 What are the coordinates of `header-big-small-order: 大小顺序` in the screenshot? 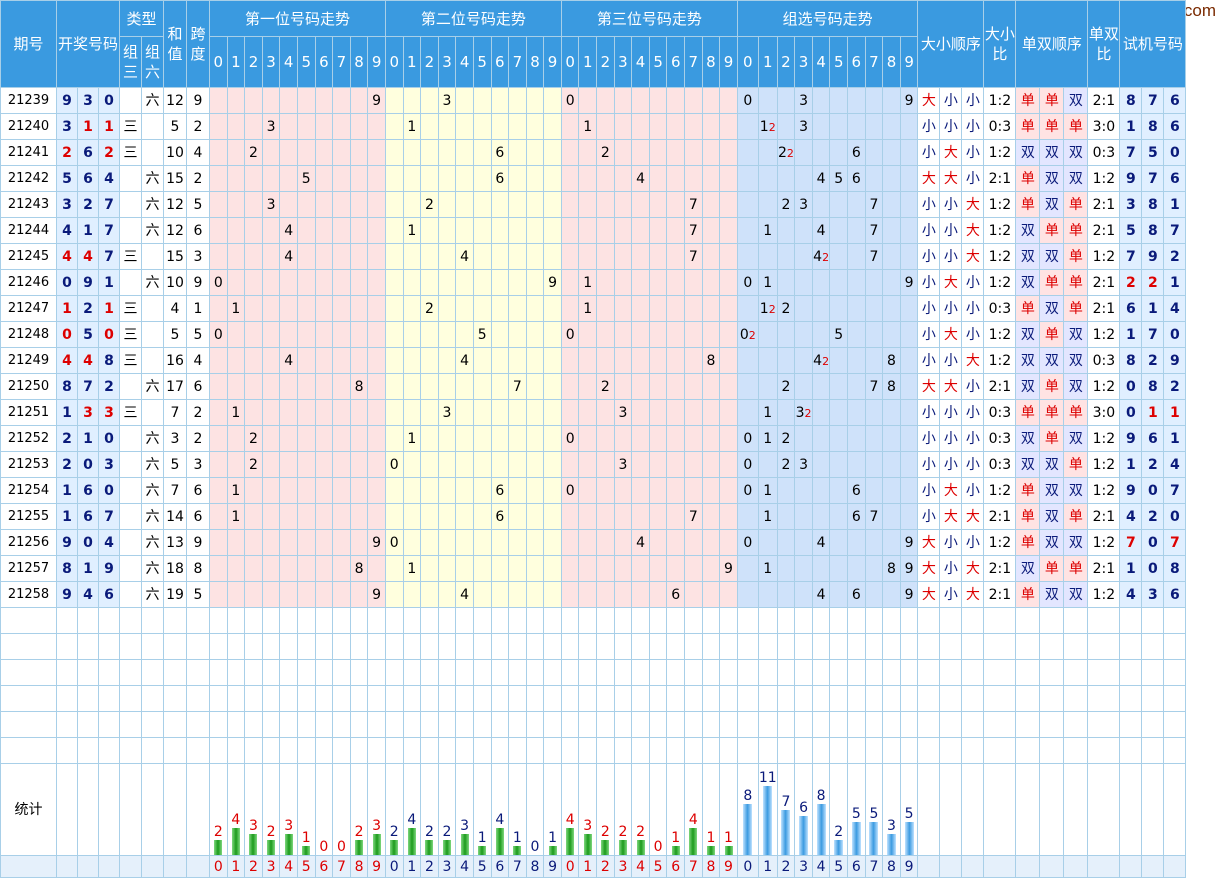 It's located at (951, 44).